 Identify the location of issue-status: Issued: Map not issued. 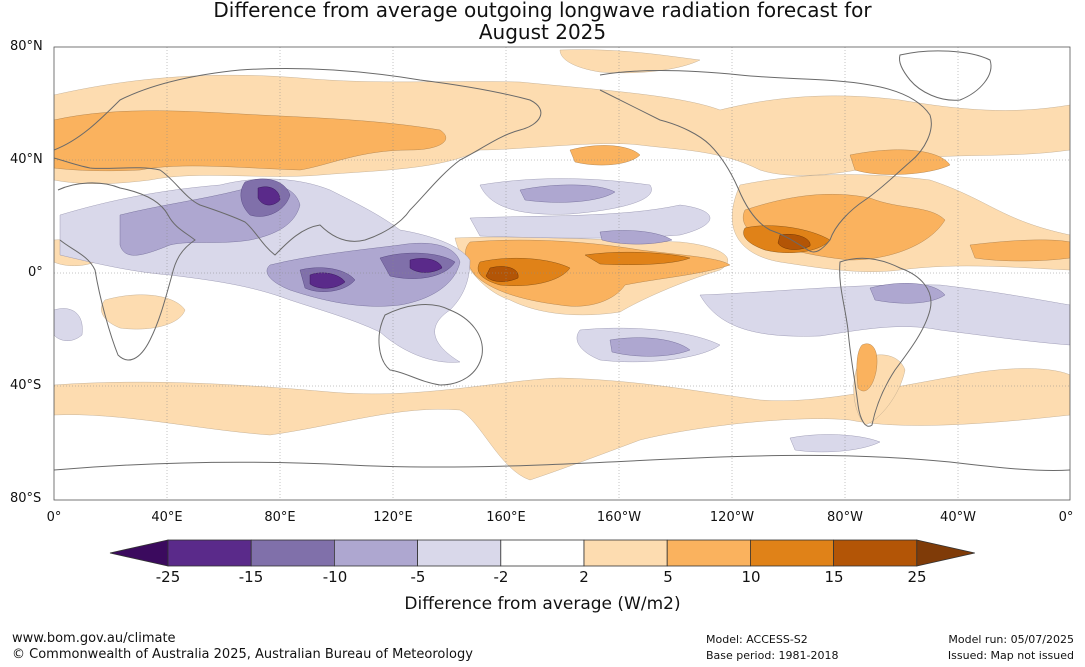
(1010, 655).